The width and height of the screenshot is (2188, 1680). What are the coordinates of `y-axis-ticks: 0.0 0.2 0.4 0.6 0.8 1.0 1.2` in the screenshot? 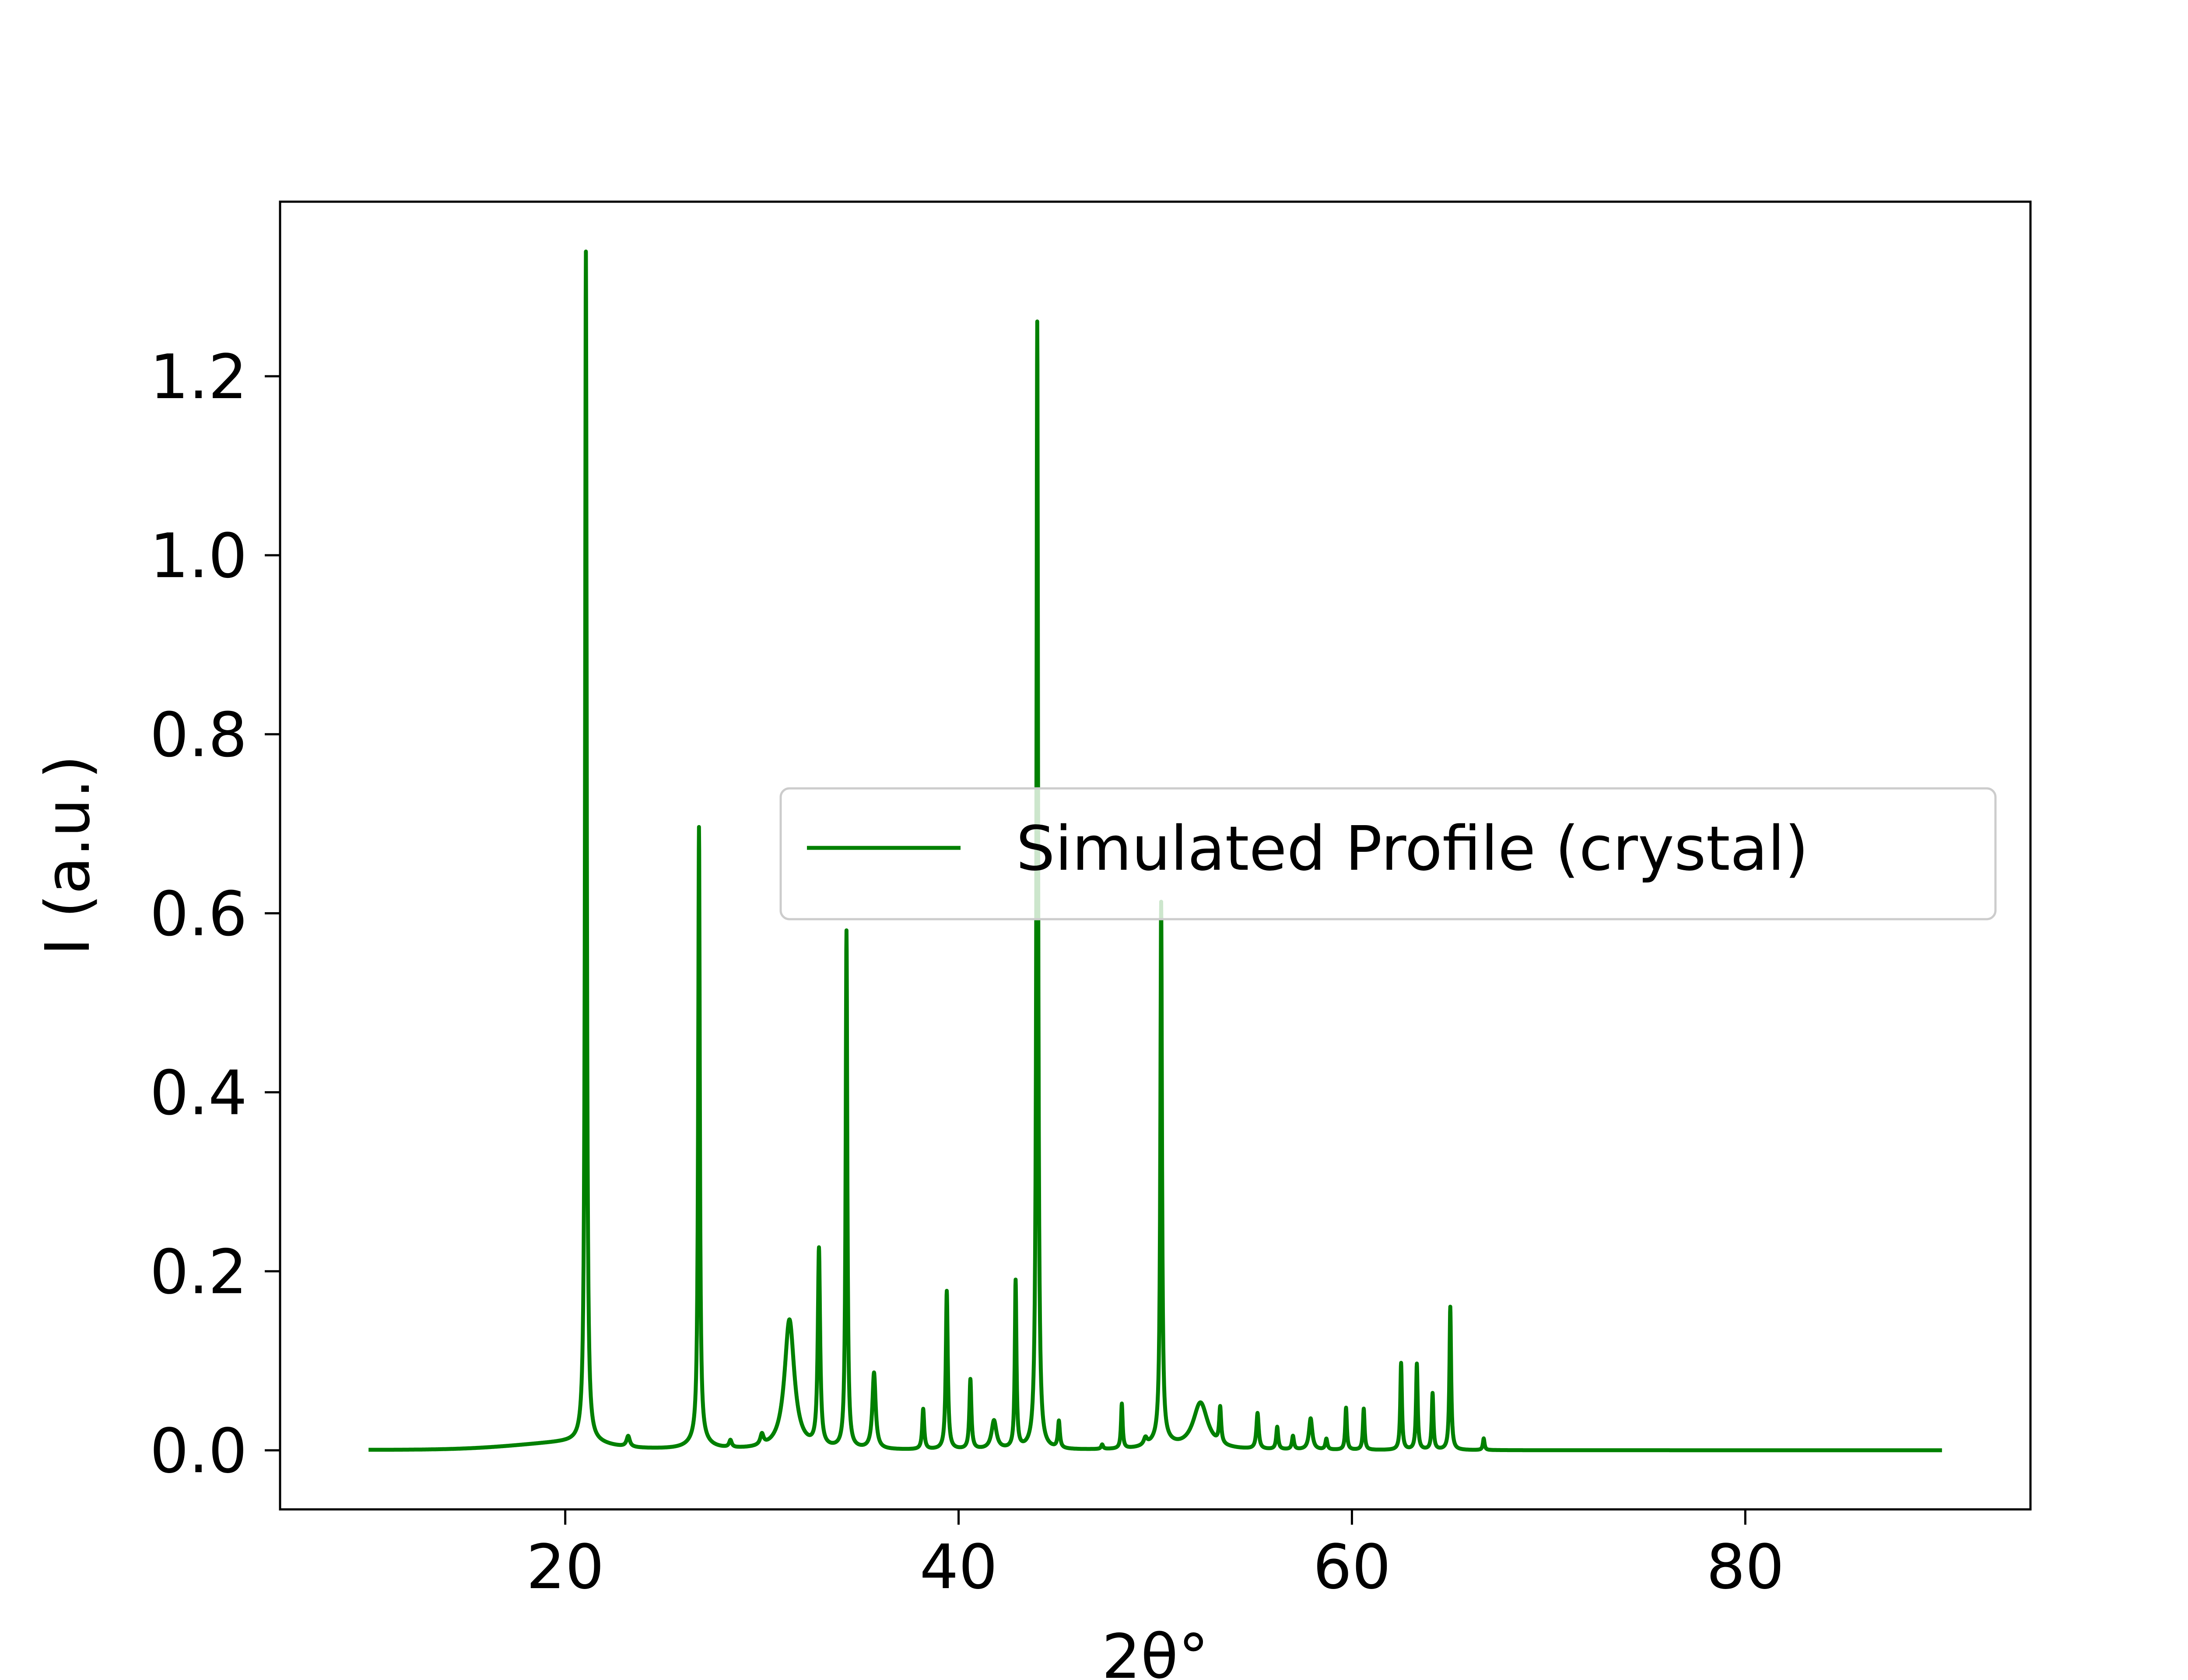 It's located at (215, 914).